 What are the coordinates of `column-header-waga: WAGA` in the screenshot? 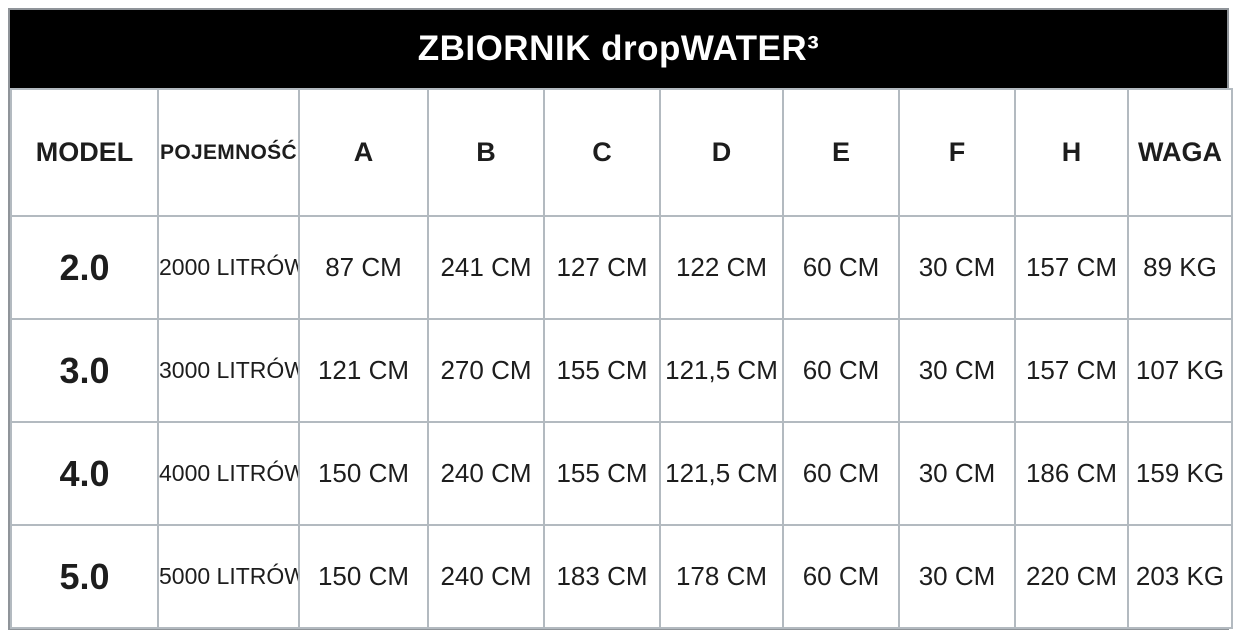 It's located at (1180, 152).